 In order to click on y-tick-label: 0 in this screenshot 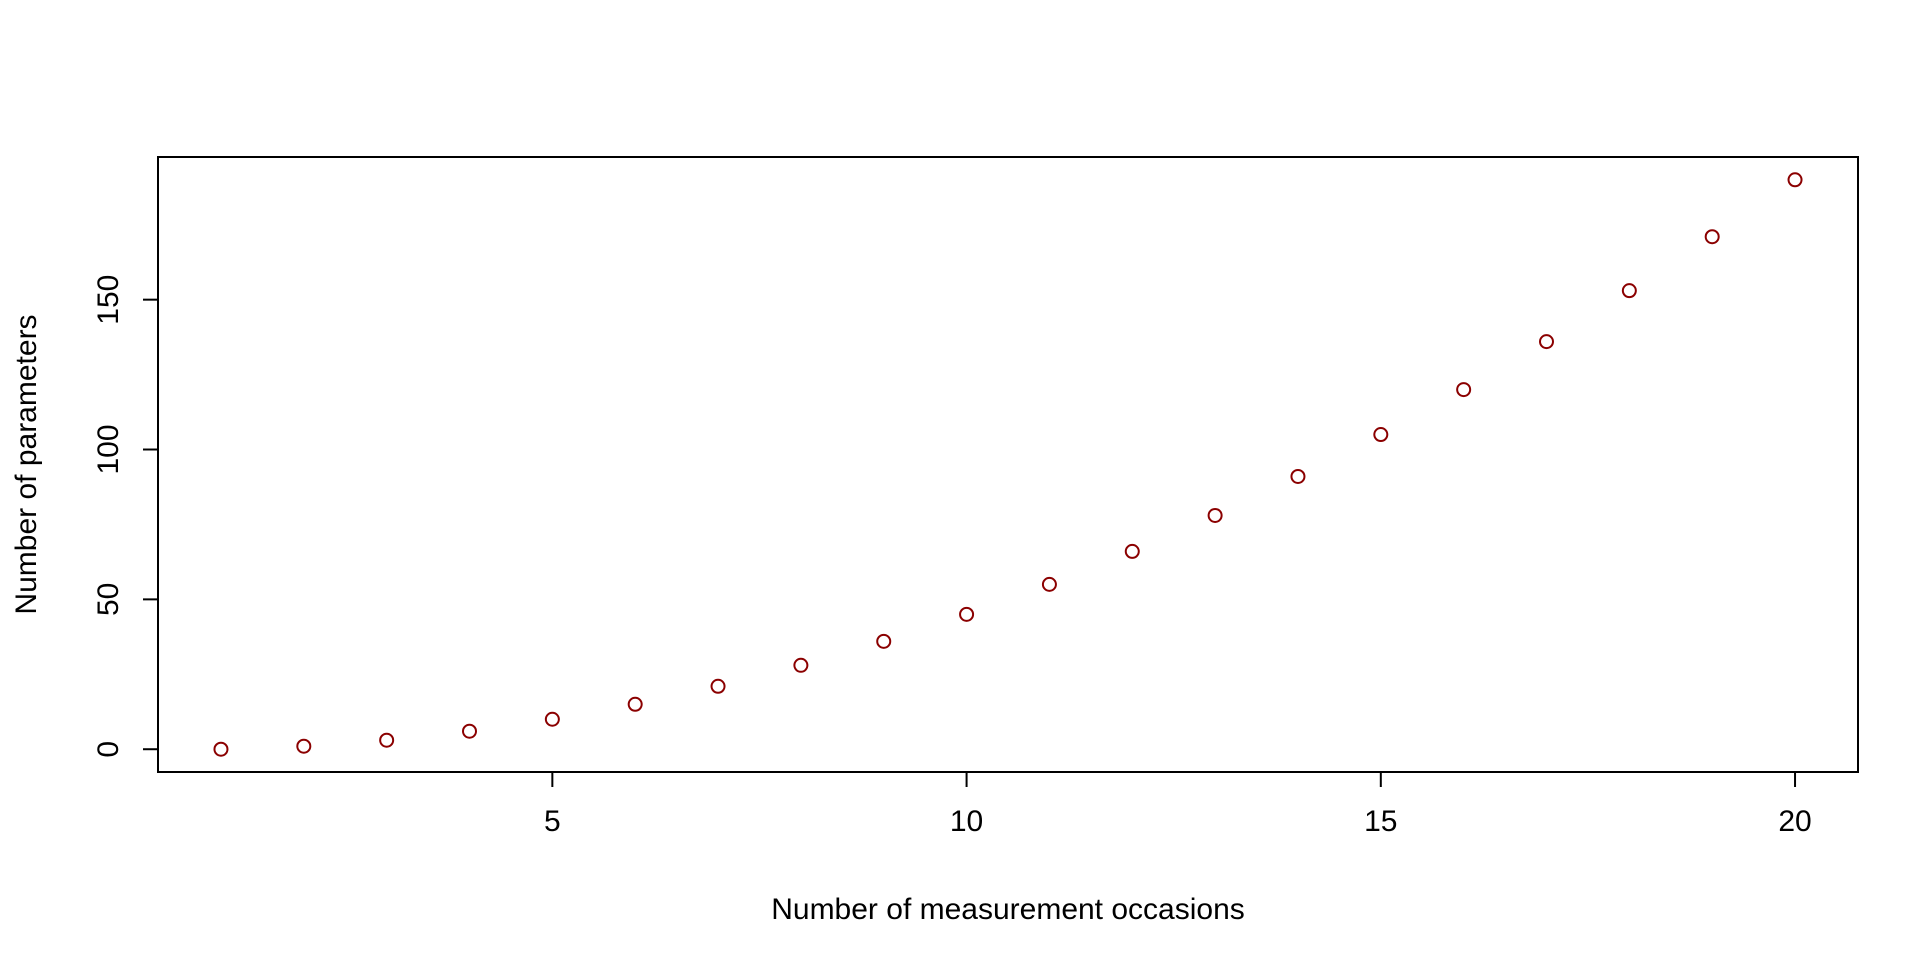, I will do `click(108, 749)`.